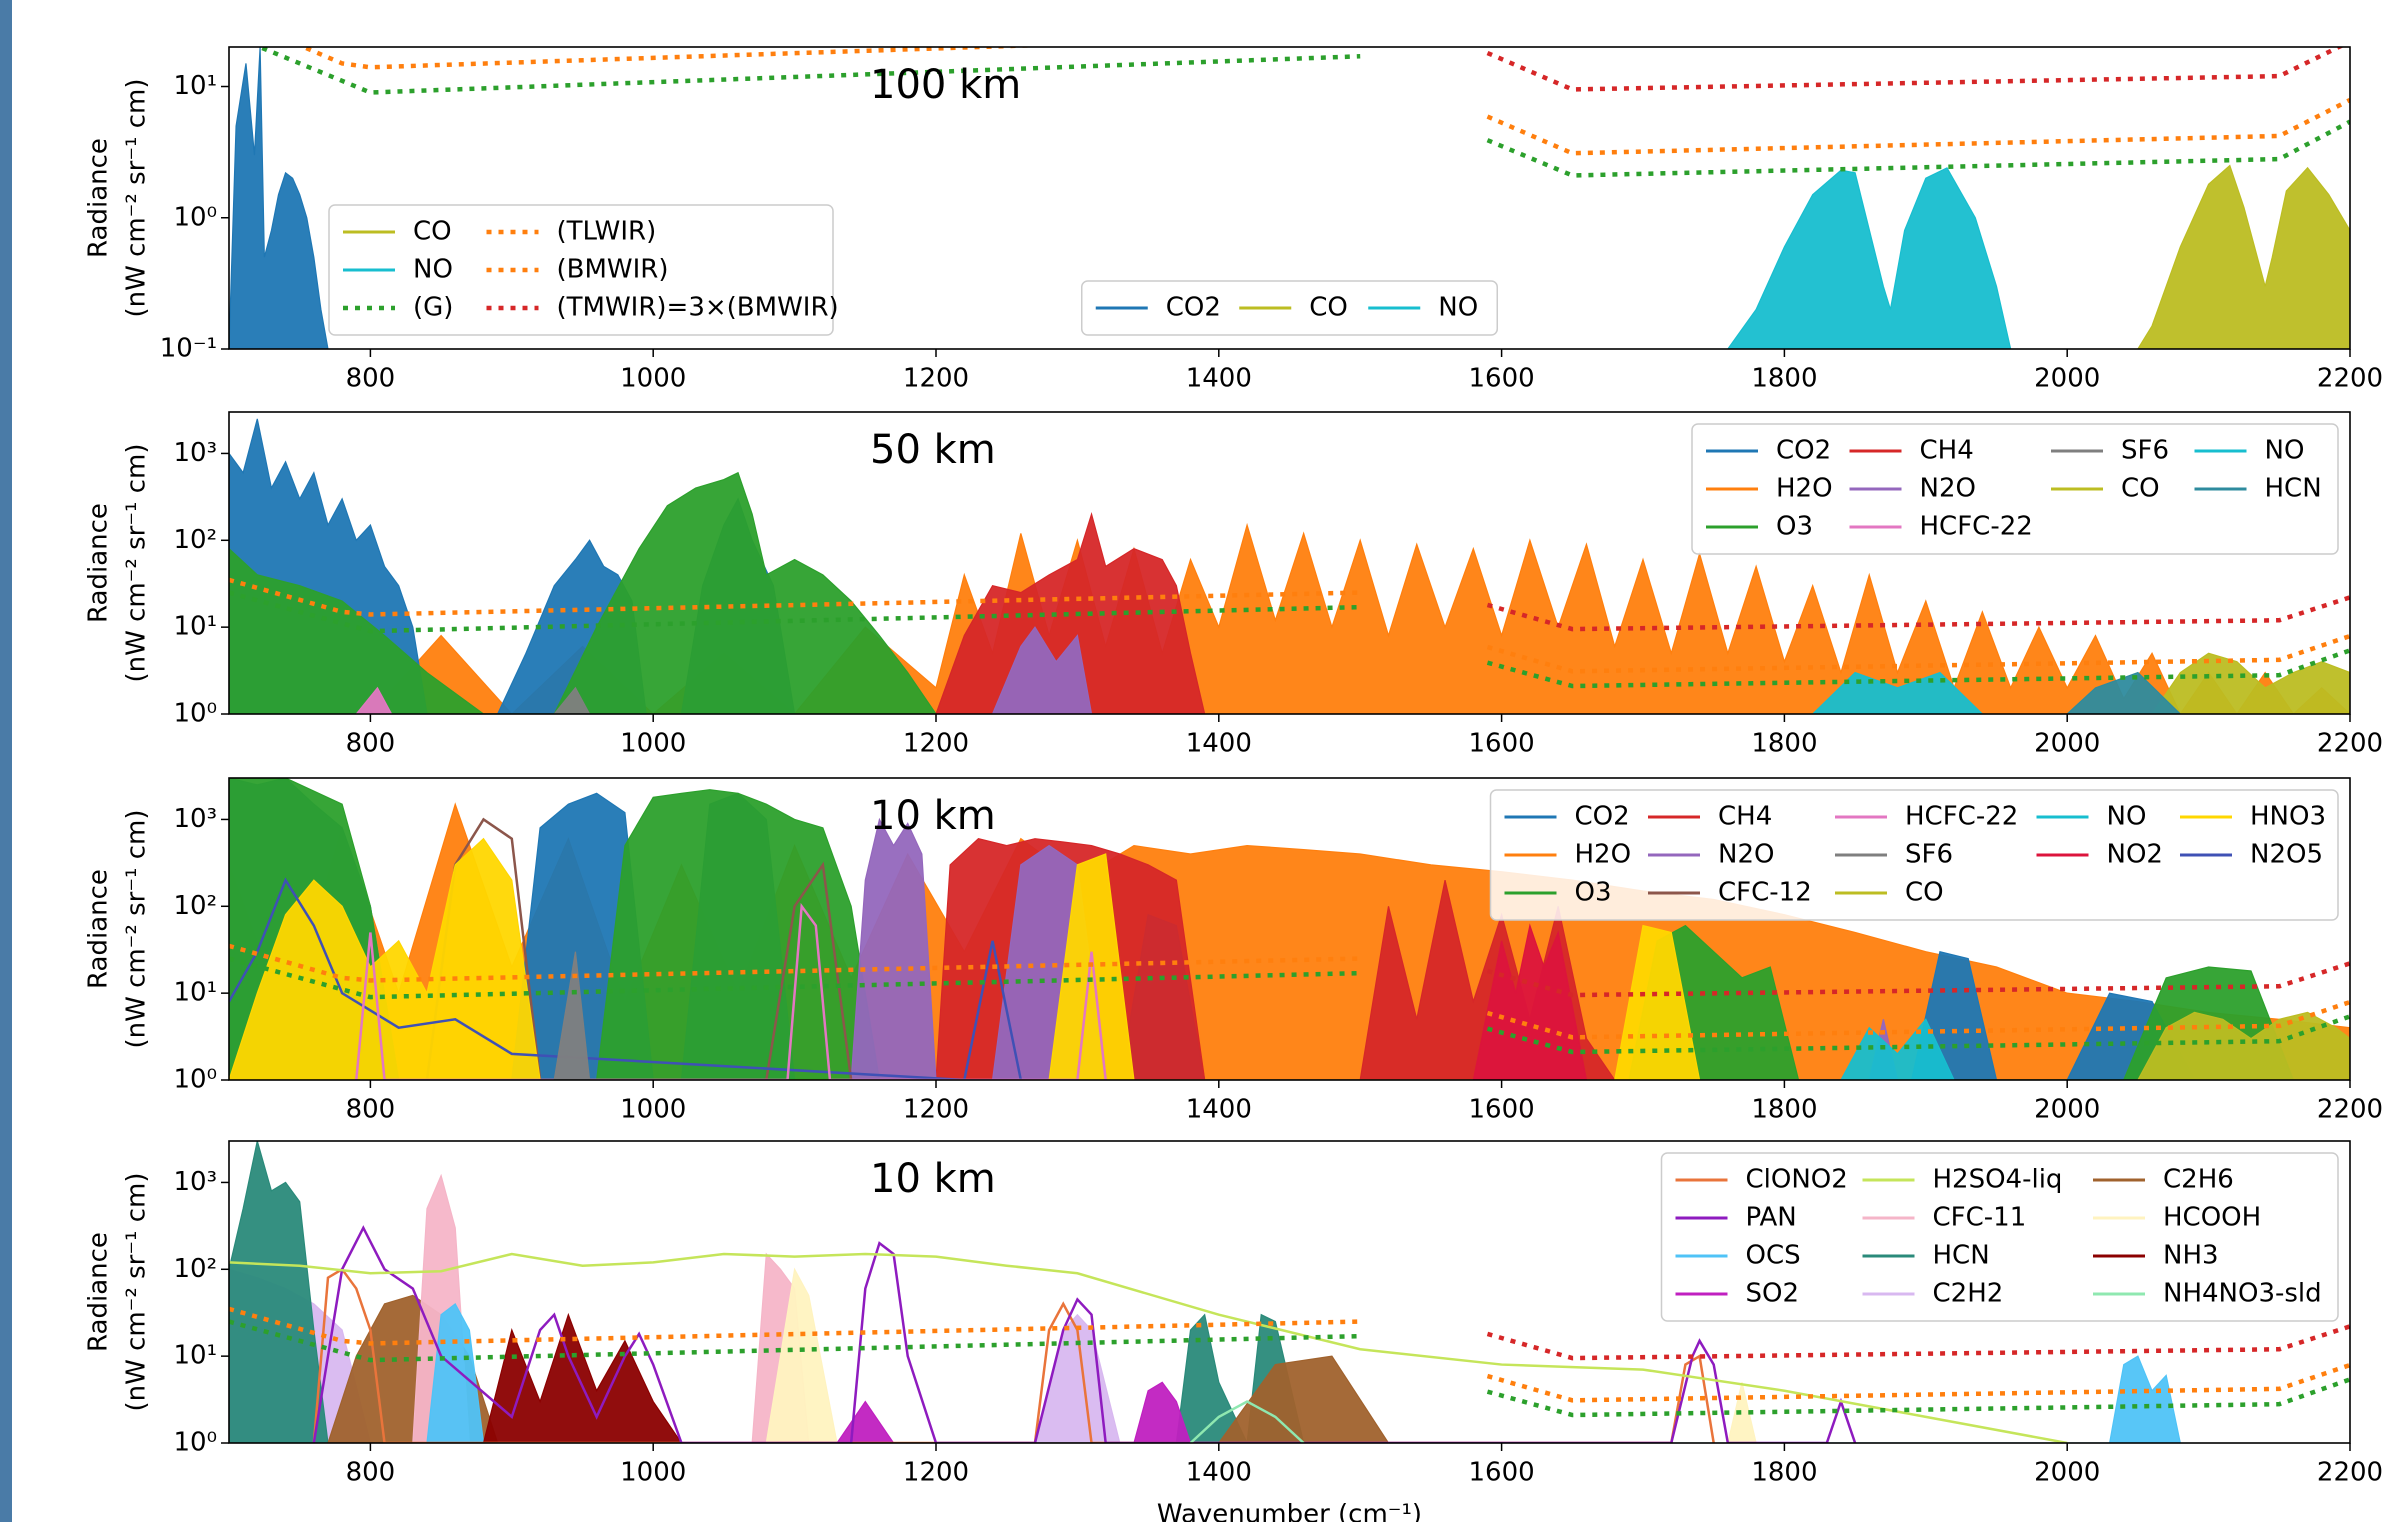  Describe the element at coordinates (1803, 451) in the screenshot. I see `legend-label: CO2` at that location.